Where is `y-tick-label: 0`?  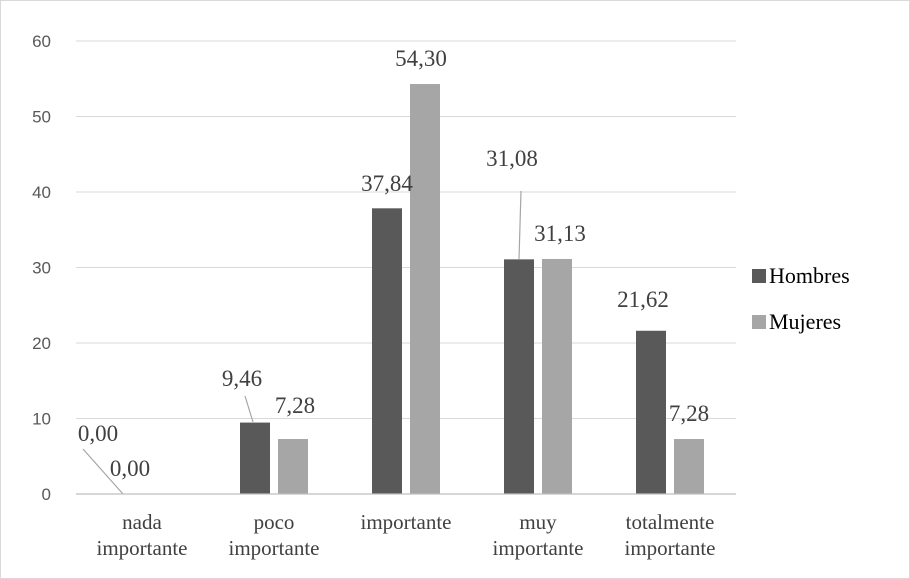
y-tick-label: 0 is located at coordinates (46, 494).